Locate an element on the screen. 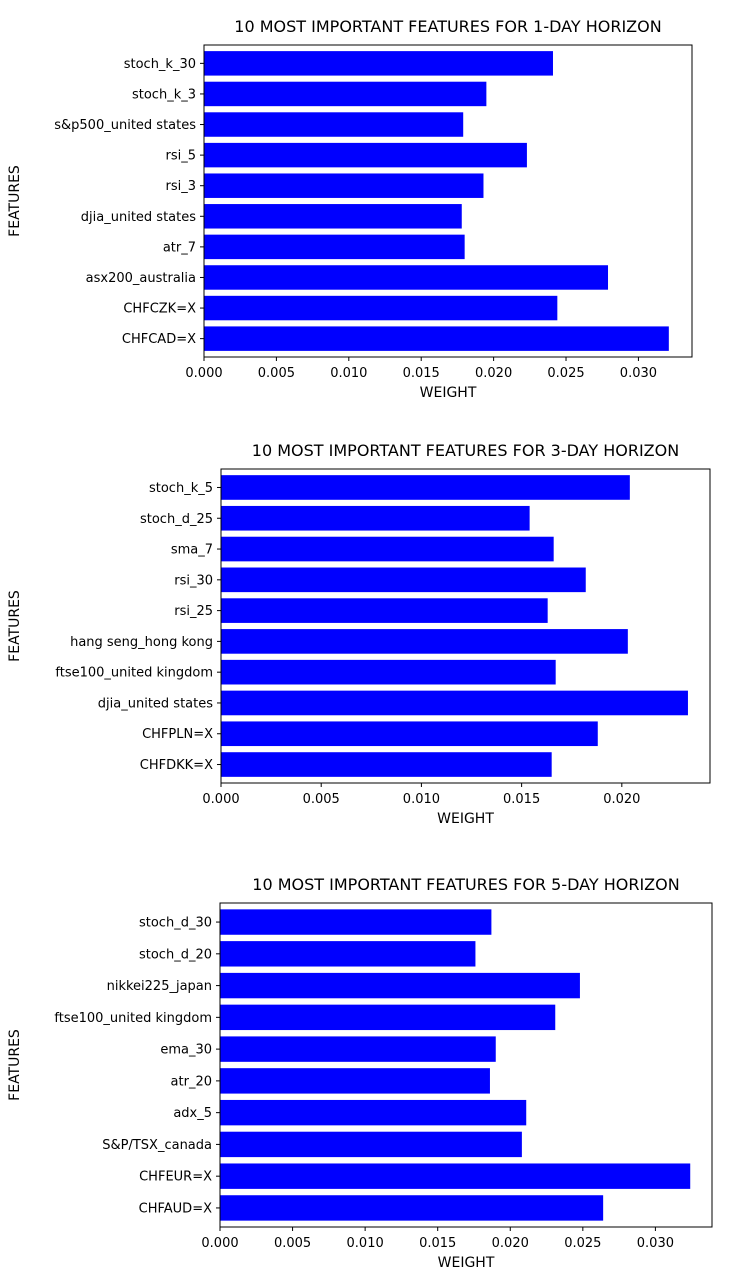 The height and width of the screenshot is (1278, 735). y-tick-label: CHFEUR=X is located at coordinates (175, 1177).